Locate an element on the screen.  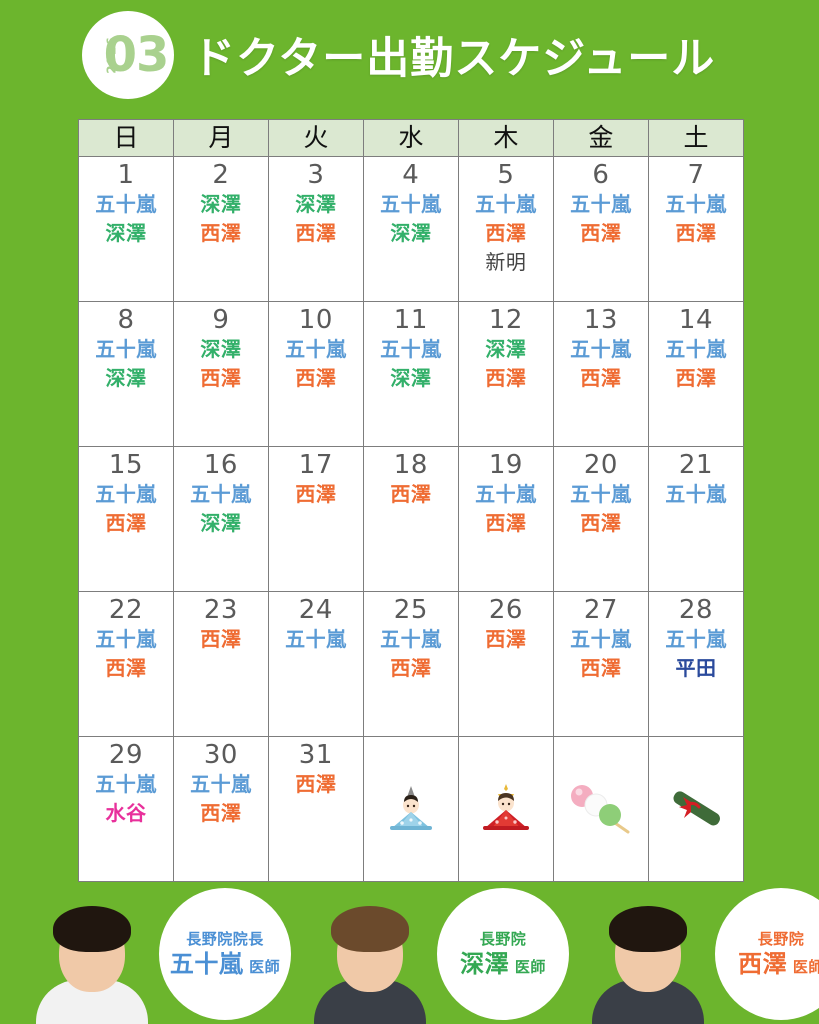
day-number: 22 is located at coordinates (126, 610).